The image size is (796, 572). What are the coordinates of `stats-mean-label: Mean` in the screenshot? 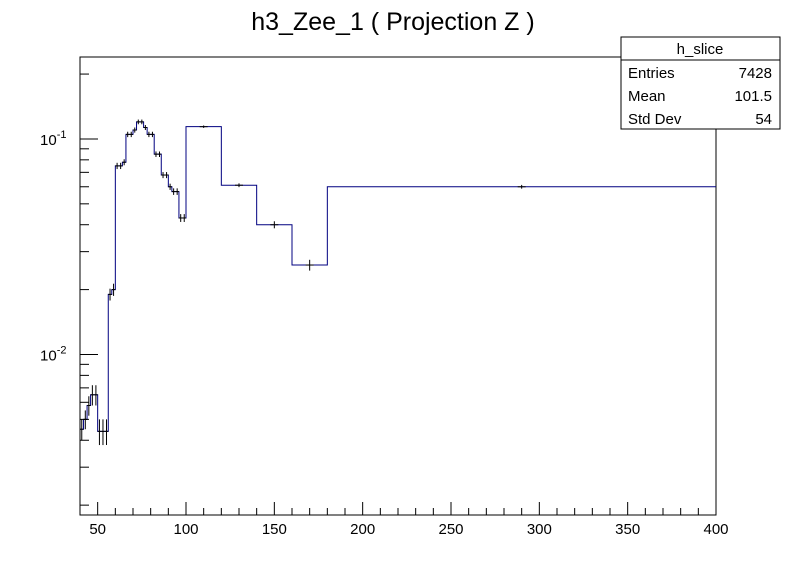 It's located at (647, 96).